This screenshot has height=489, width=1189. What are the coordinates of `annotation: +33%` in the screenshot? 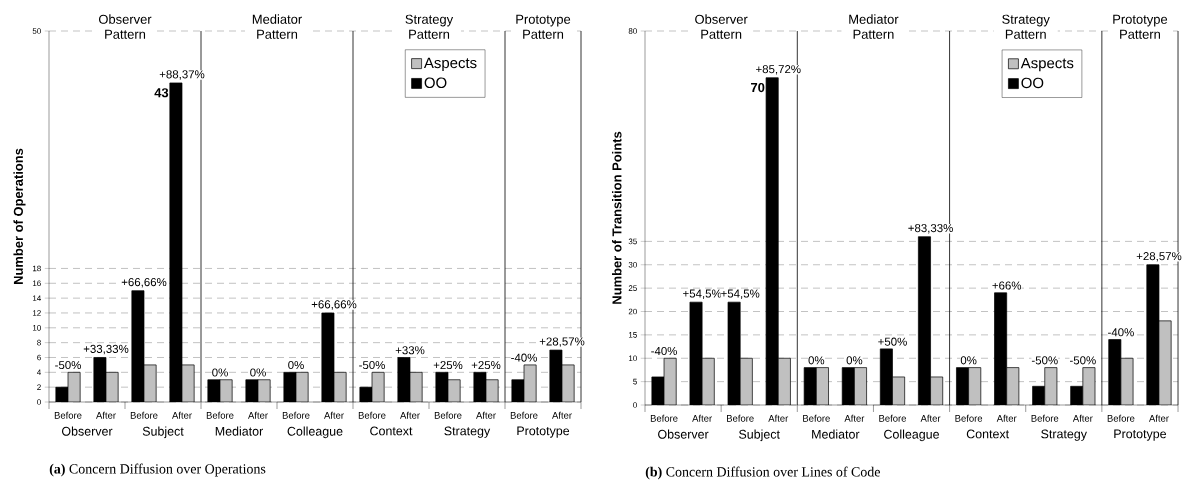 It's located at (410, 350).